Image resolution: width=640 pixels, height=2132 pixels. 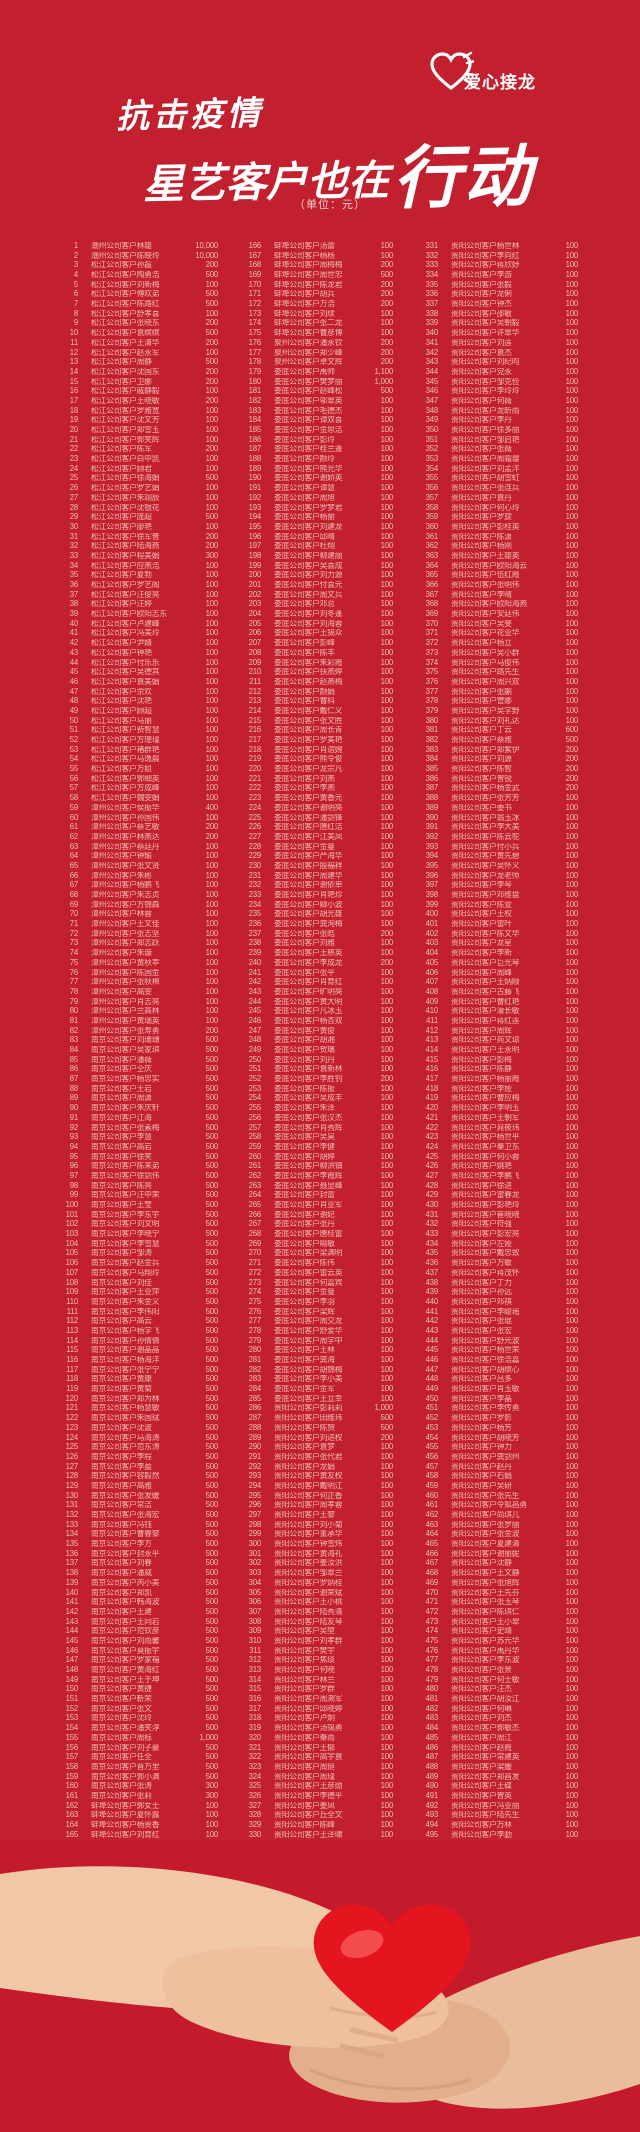 What do you see at coordinates (481, 449) in the screenshot?
I see `donor-name: 贵阳公司客户张薇` at bounding box center [481, 449].